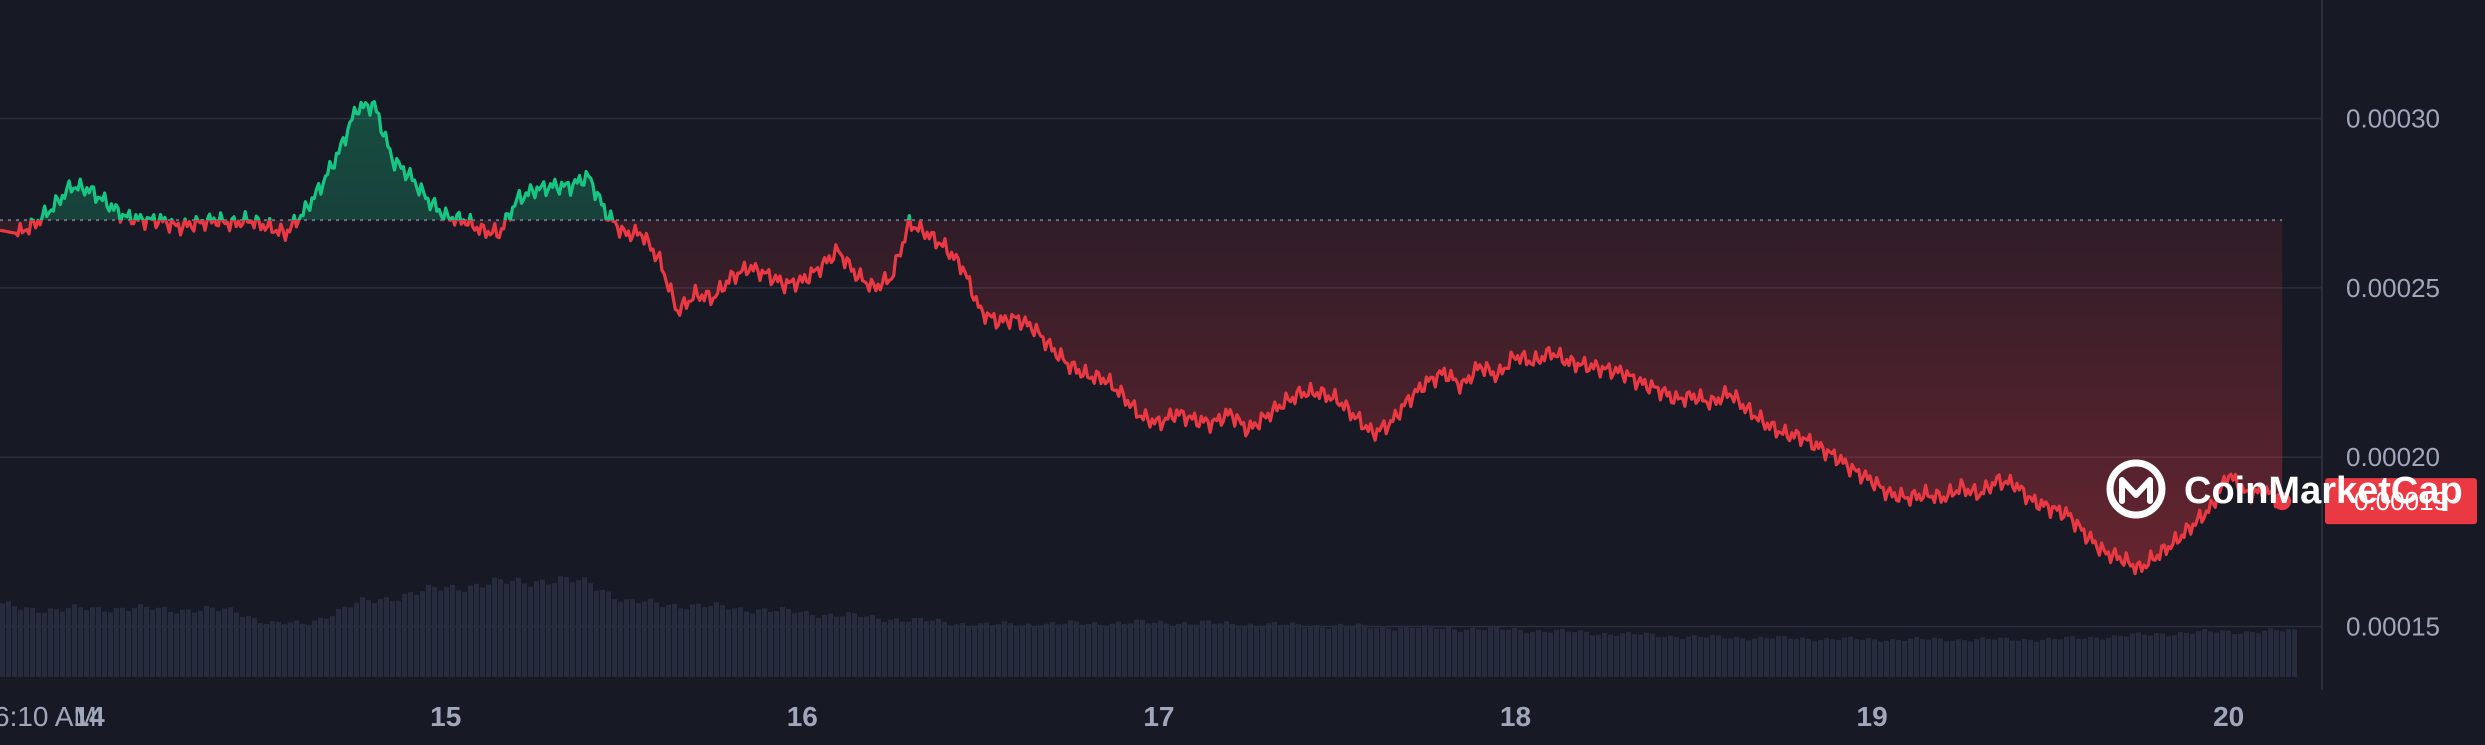  I want to click on y-tick-label: 0.00025, so click(2393, 288).